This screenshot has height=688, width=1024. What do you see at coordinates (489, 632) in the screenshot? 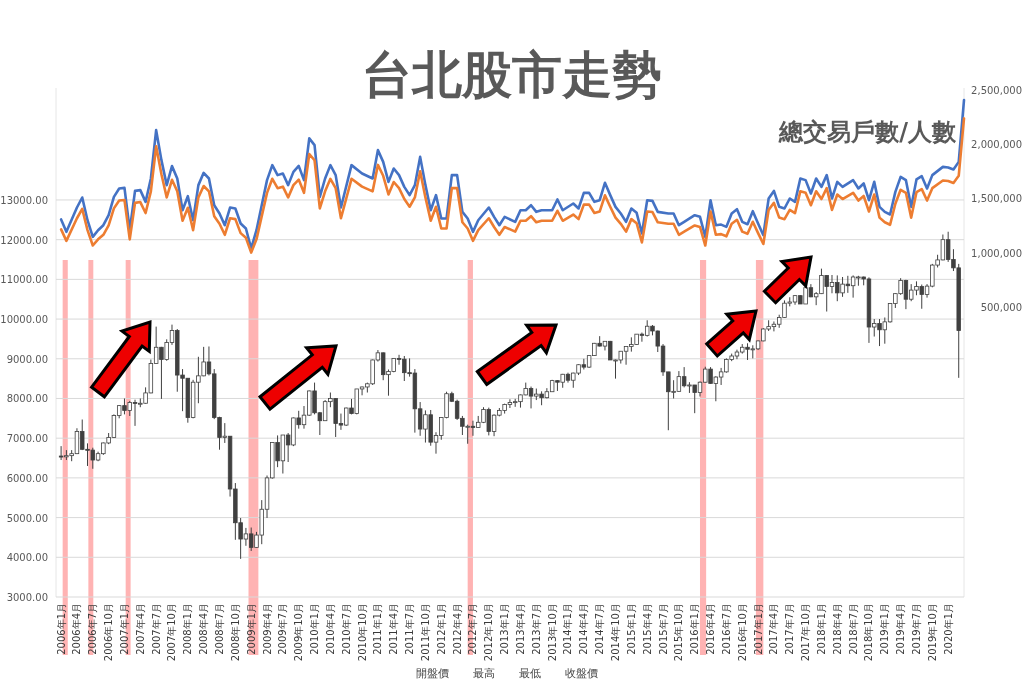
I see `x-tick-label: 2012年10月` at bounding box center [489, 632].